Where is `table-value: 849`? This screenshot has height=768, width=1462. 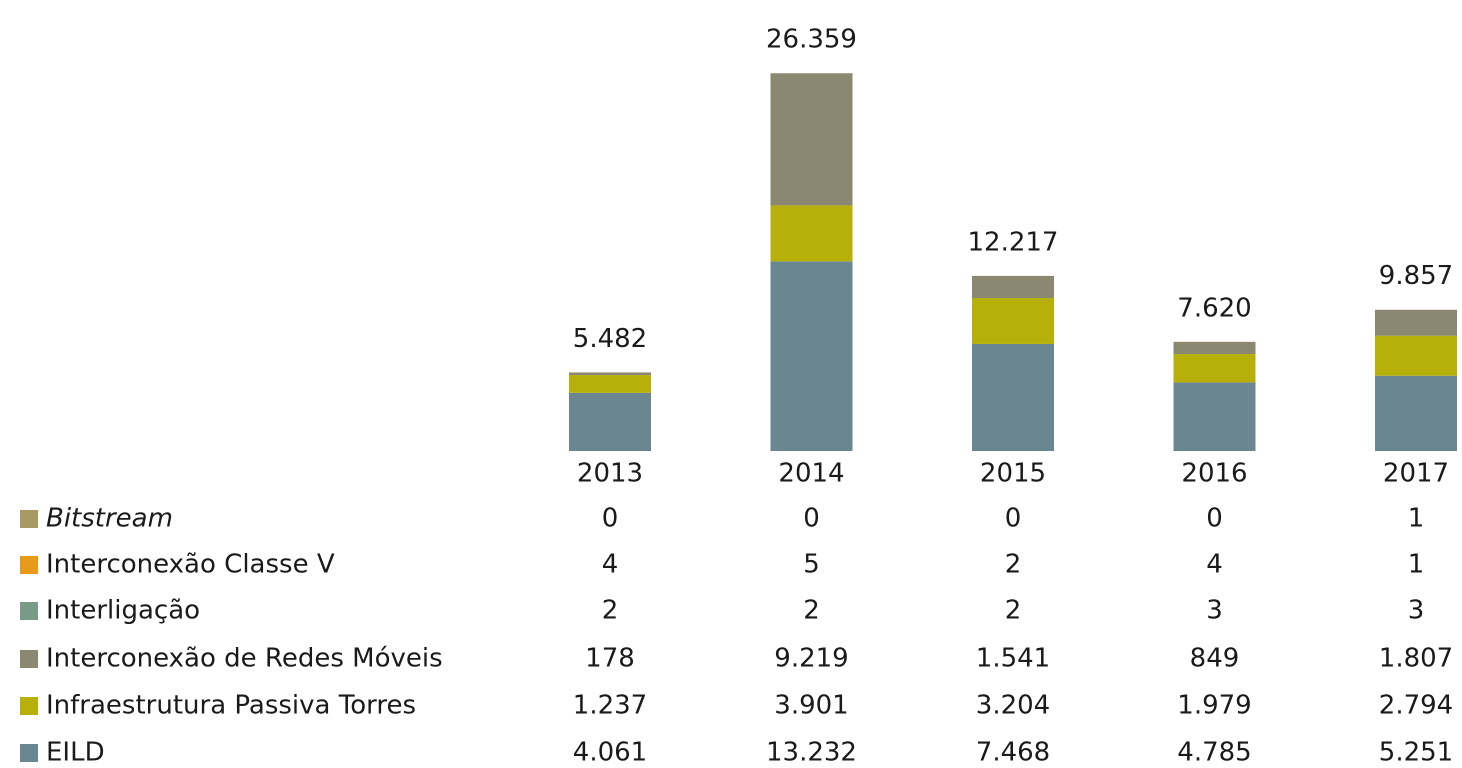 table-value: 849 is located at coordinates (1215, 659).